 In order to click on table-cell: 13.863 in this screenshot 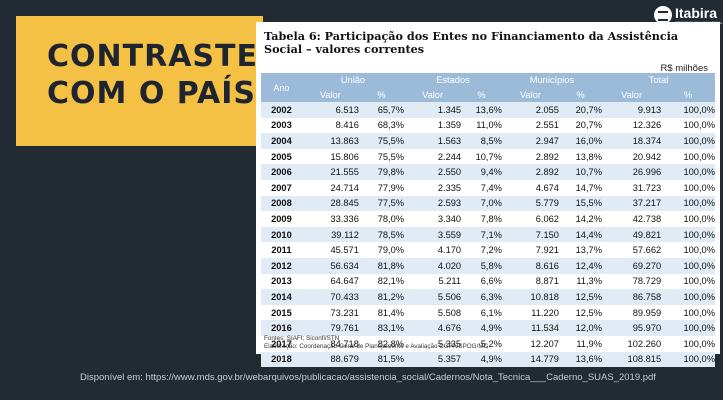, I will do `click(330, 141)`.